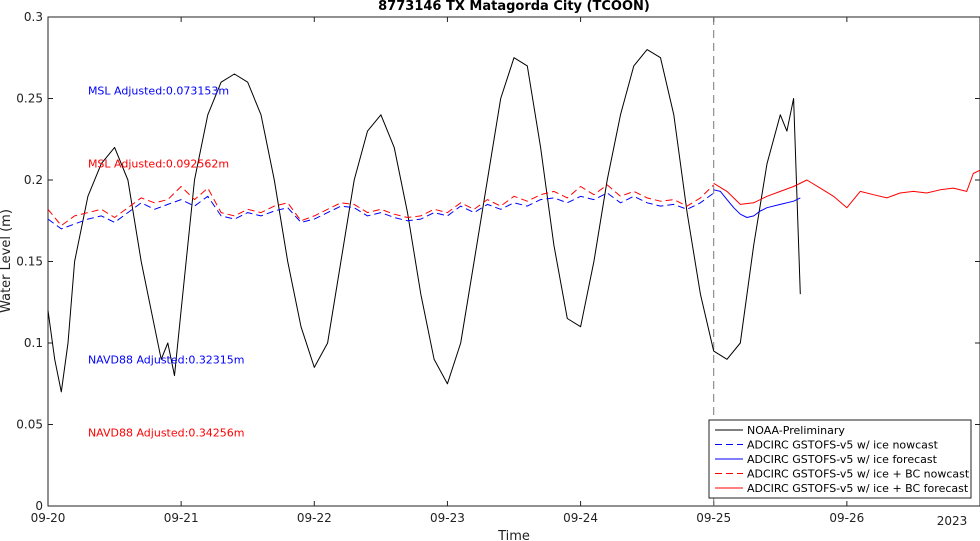 This screenshot has height=541, width=980. Describe the element at coordinates (858, 474) in the screenshot. I see `legend-entry: ADCIRC GSTOFS-v5 w/ ice + BC nowcast` at that location.